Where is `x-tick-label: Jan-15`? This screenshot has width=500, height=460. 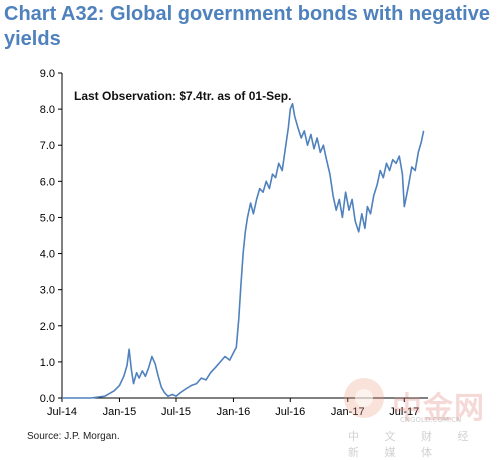 x-tick-label: Jan-15 is located at coordinates (120, 412).